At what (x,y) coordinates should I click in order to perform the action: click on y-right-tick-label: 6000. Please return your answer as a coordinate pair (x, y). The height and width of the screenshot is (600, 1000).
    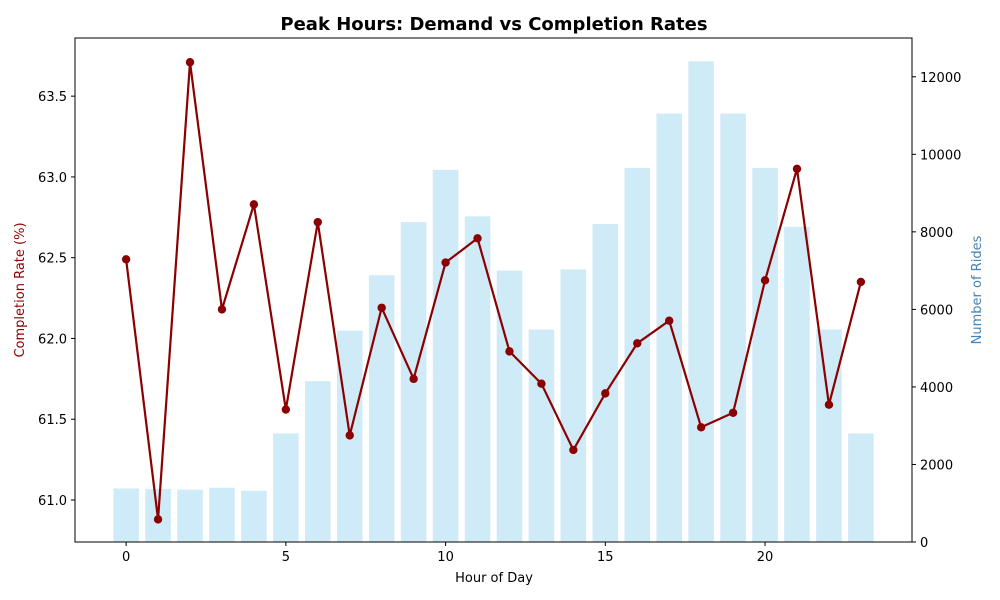
    Looking at the image, I should click on (936, 310).